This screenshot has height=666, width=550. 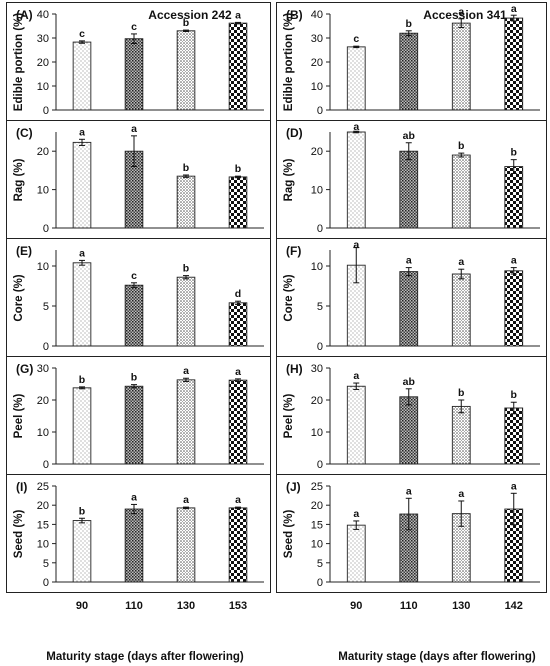 I want to click on panel-title: Accession 341, so click(x=465, y=15).